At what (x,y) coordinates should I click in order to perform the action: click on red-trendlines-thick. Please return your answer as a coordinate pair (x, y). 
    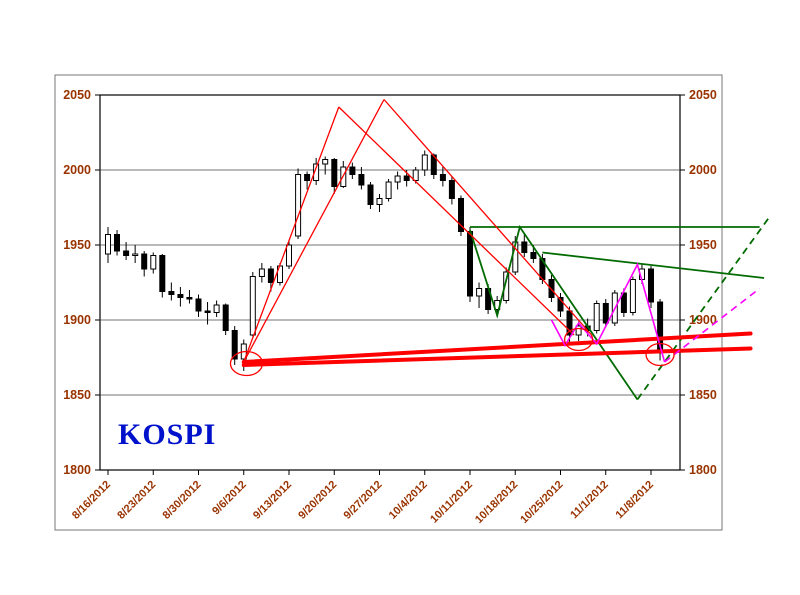
    Looking at the image, I should click on (497, 349).